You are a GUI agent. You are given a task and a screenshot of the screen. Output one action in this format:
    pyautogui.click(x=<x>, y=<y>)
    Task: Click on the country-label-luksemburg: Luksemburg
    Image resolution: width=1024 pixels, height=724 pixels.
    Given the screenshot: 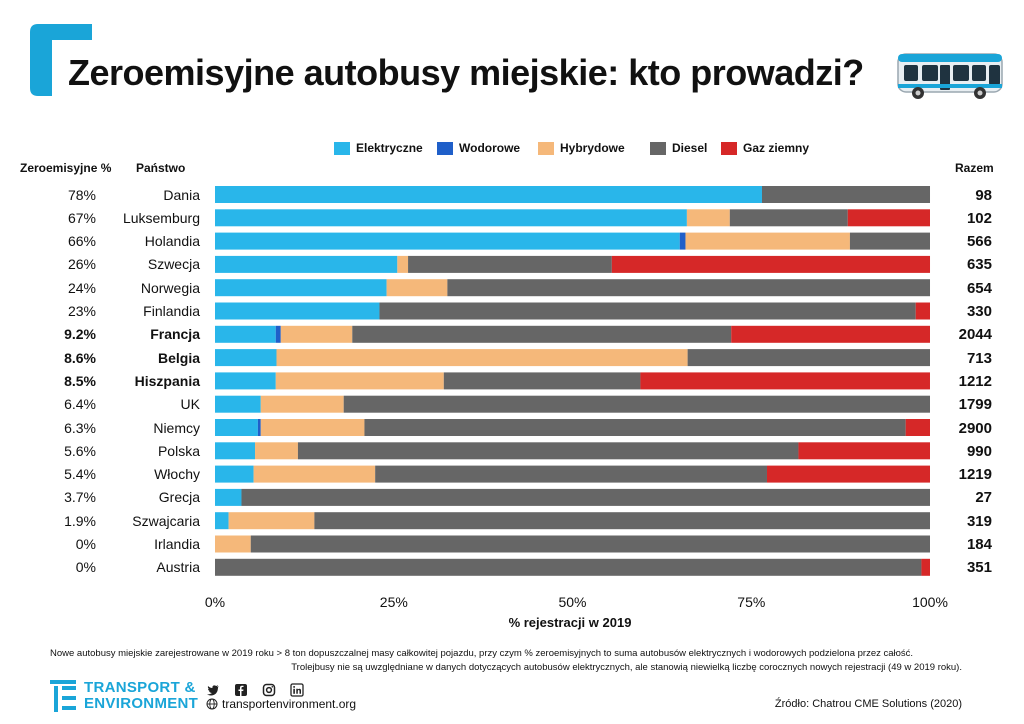 What is the action you would take?
    pyautogui.click(x=161, y=217)
    